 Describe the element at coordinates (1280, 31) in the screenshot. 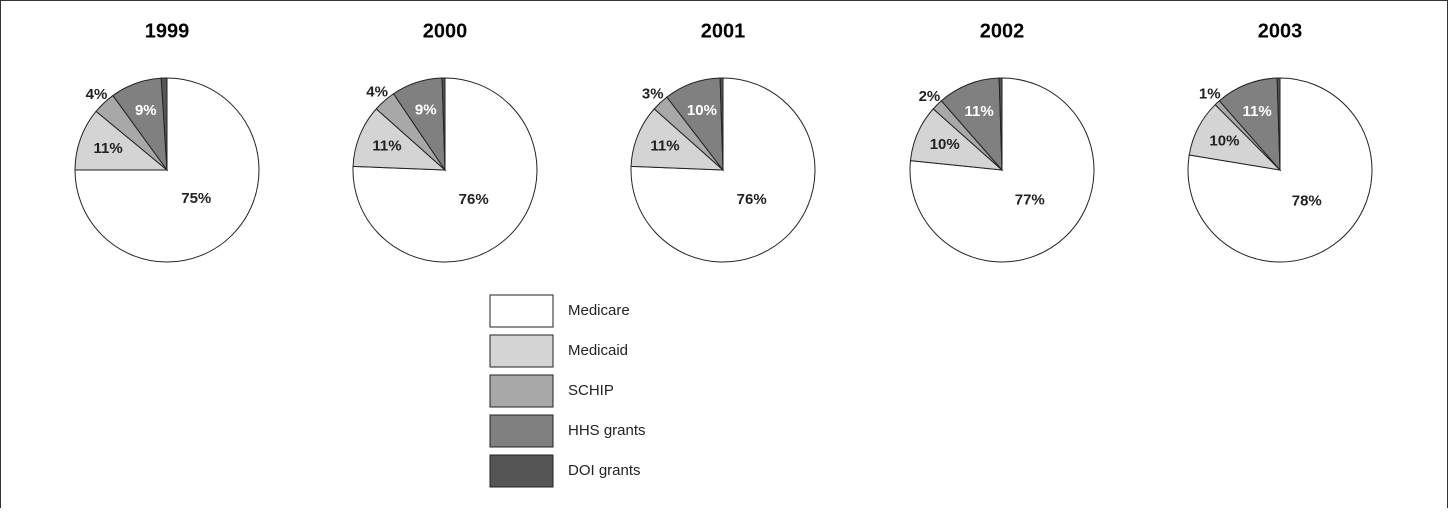

I see `chart-title: 2003` at that location.